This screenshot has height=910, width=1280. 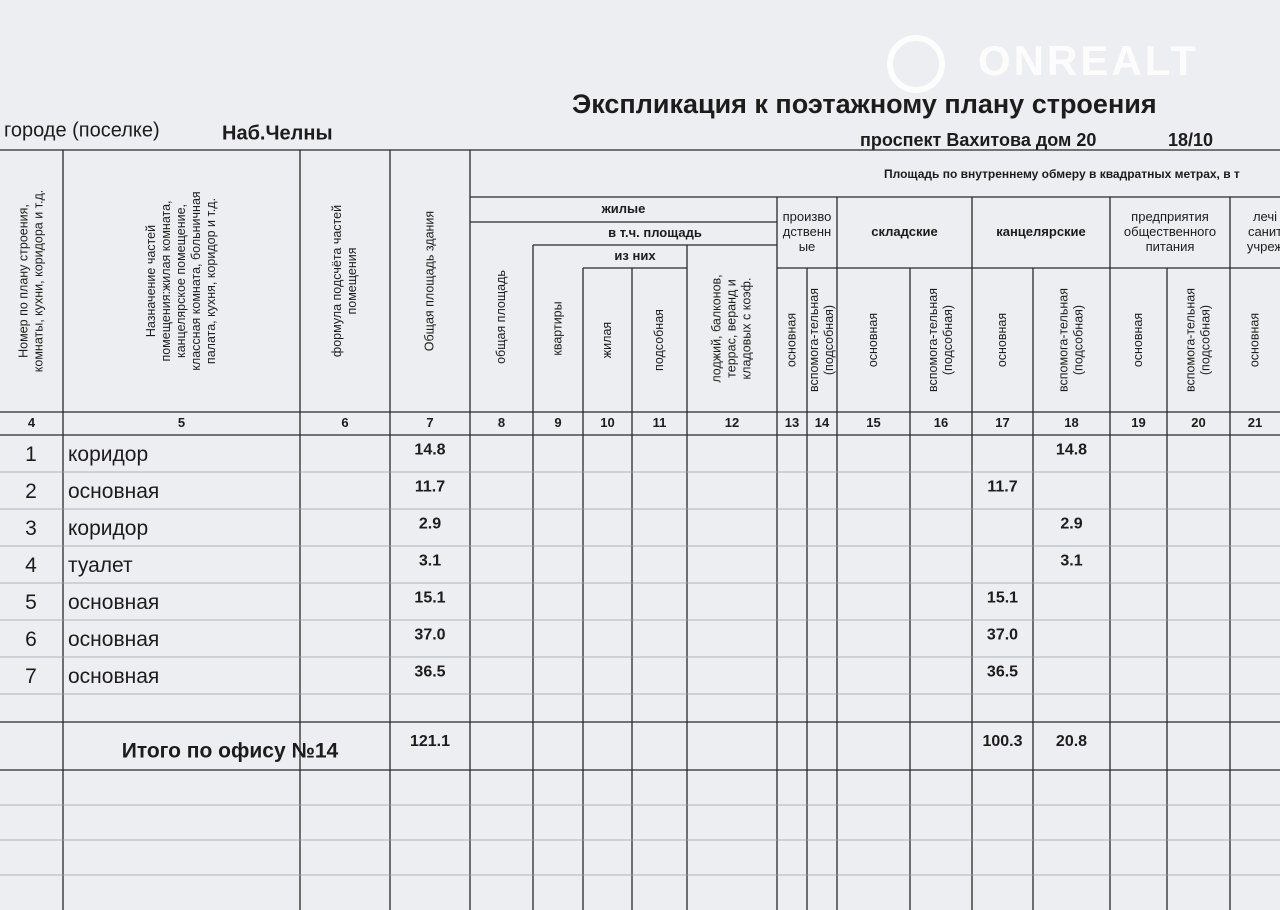 What do you see at coordinates (31, 565) in the screenshot?
I see `row-number: 4` at bounding box center [31, 565].